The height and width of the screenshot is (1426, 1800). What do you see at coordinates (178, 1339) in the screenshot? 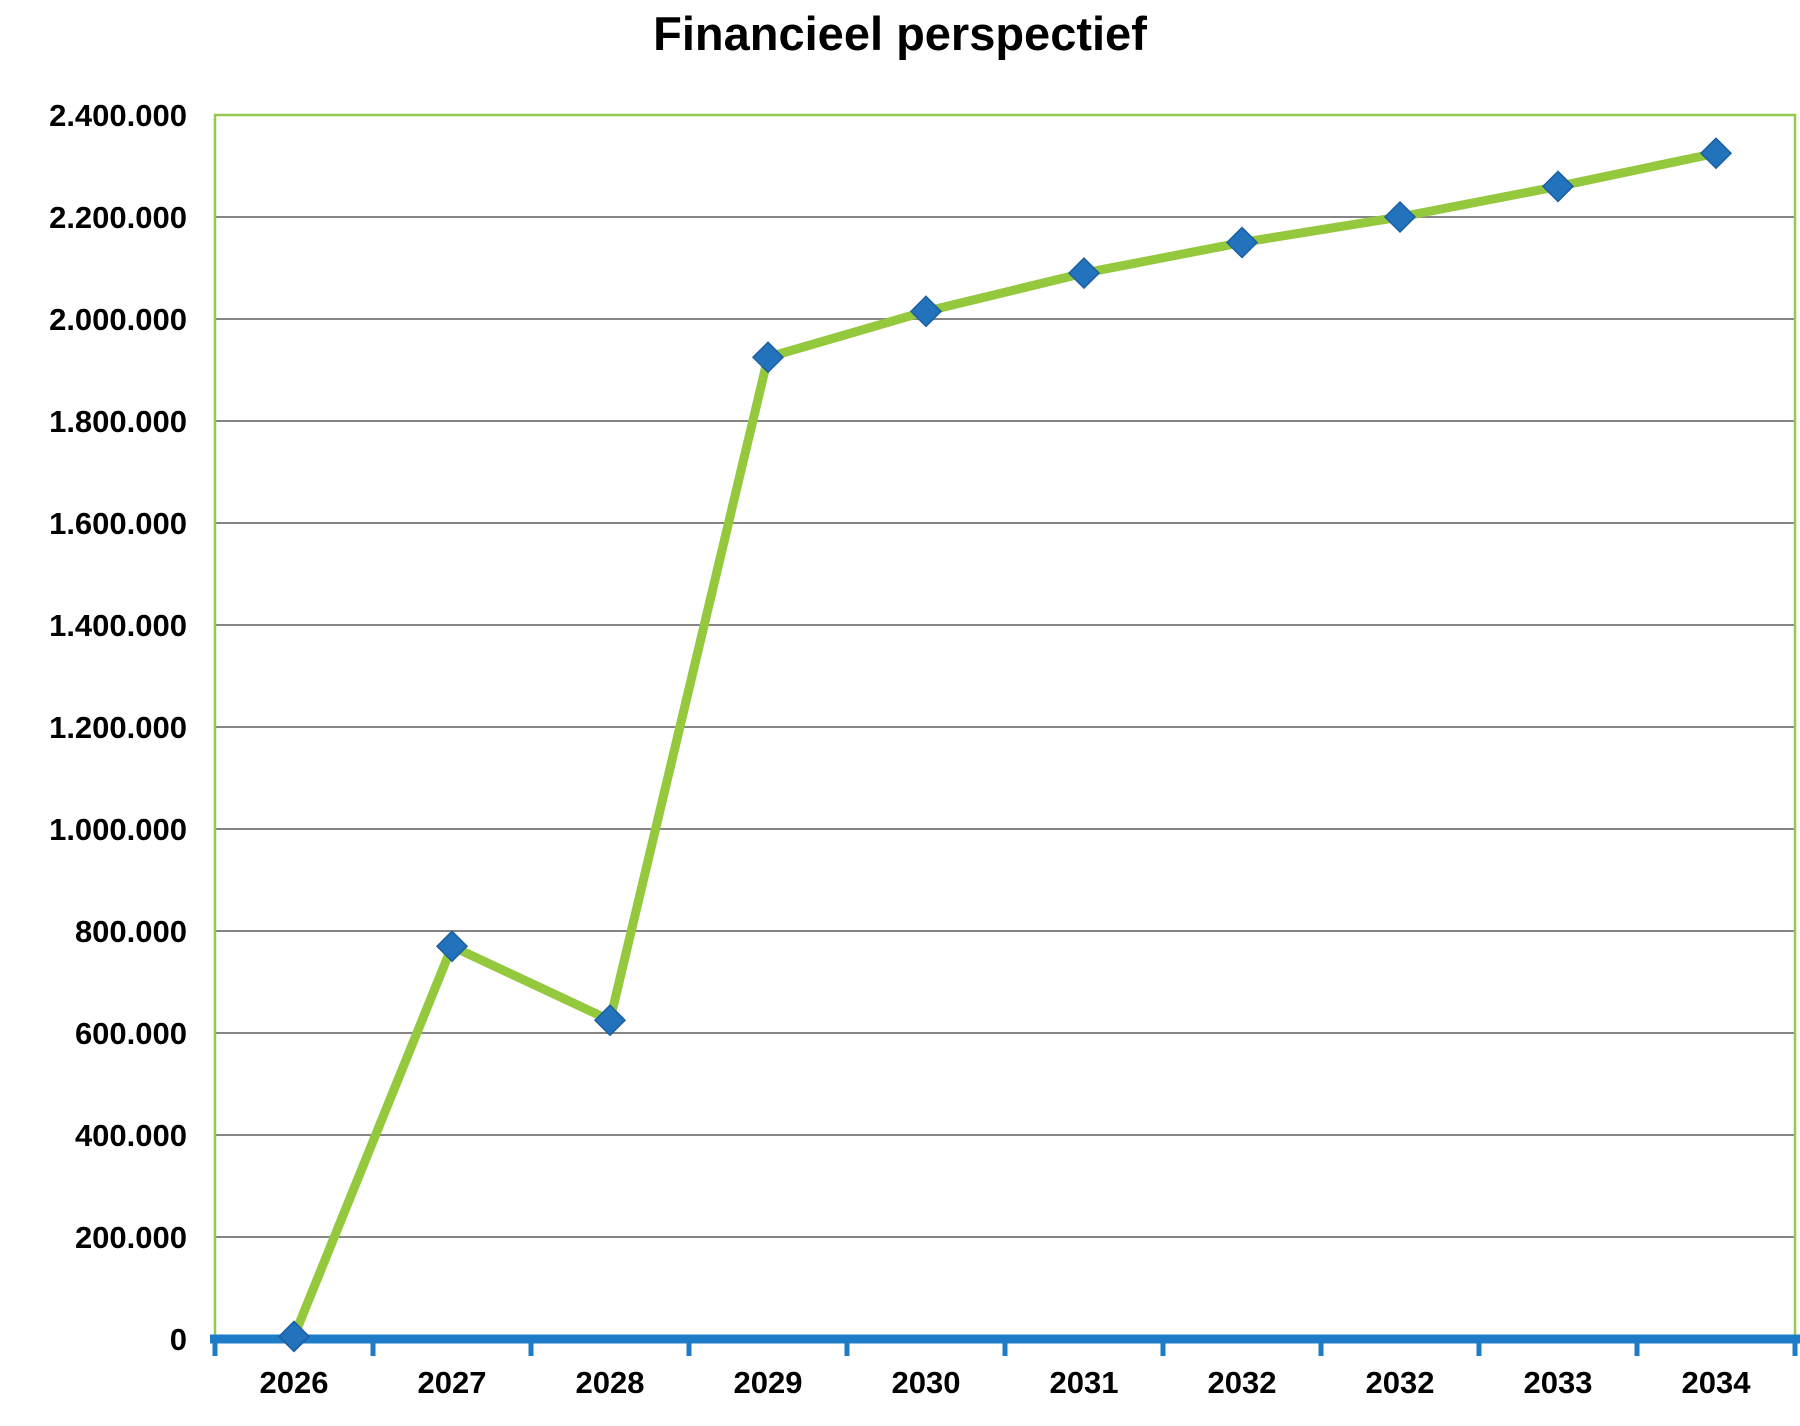
I see `y-axis-label: 0` at bounding box center [178, 1339].